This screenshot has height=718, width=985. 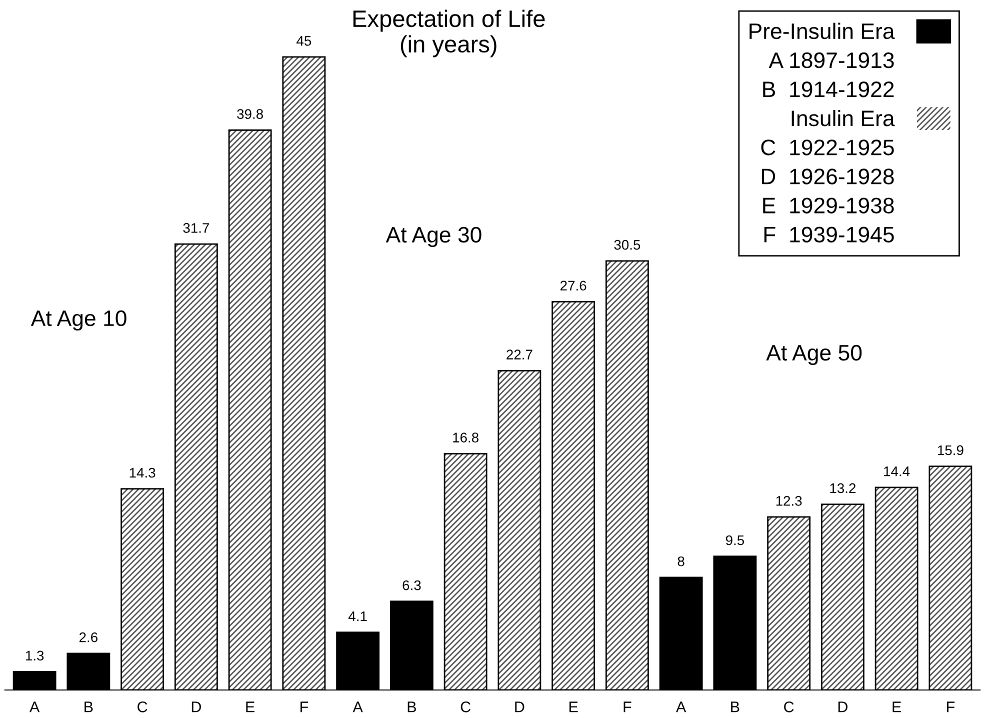 I want to click on data-label: 15.9, so click(x=951, y=450).